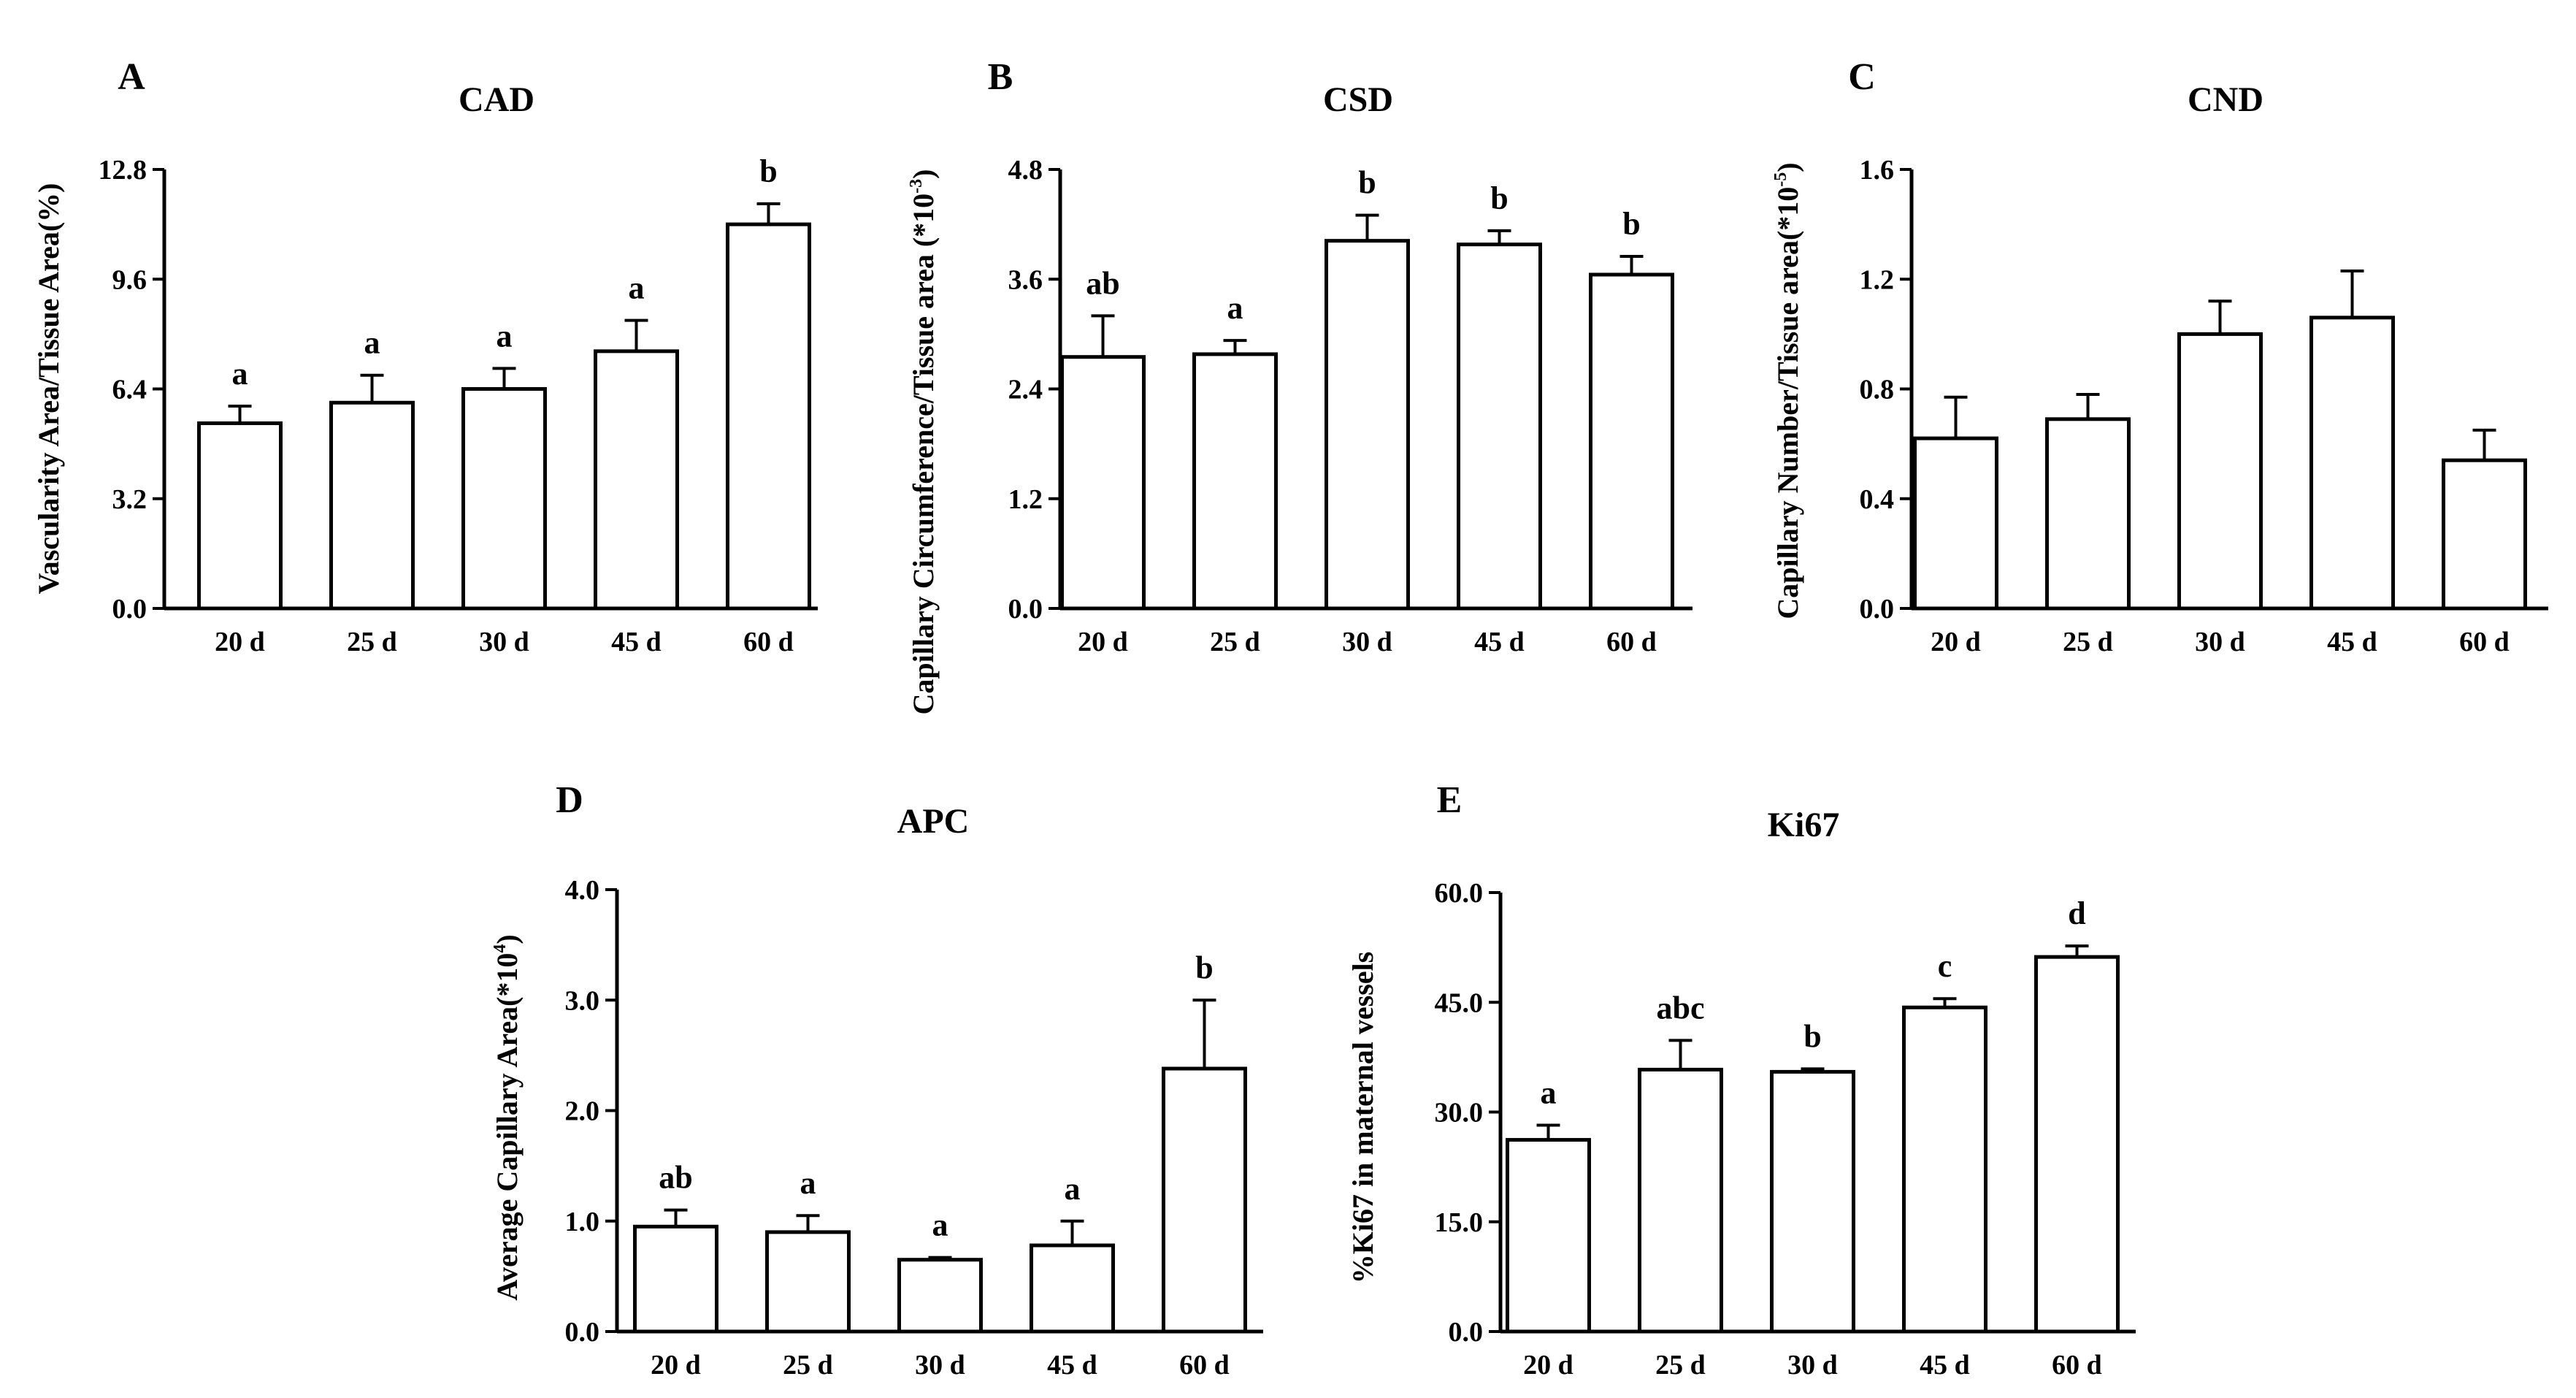  What do you see at coordinates (1787, 403) in the screenshot?
I see `y-axis-label-text: Capillary Number/Tissue area(*10` at bounding box center [1787, 403].